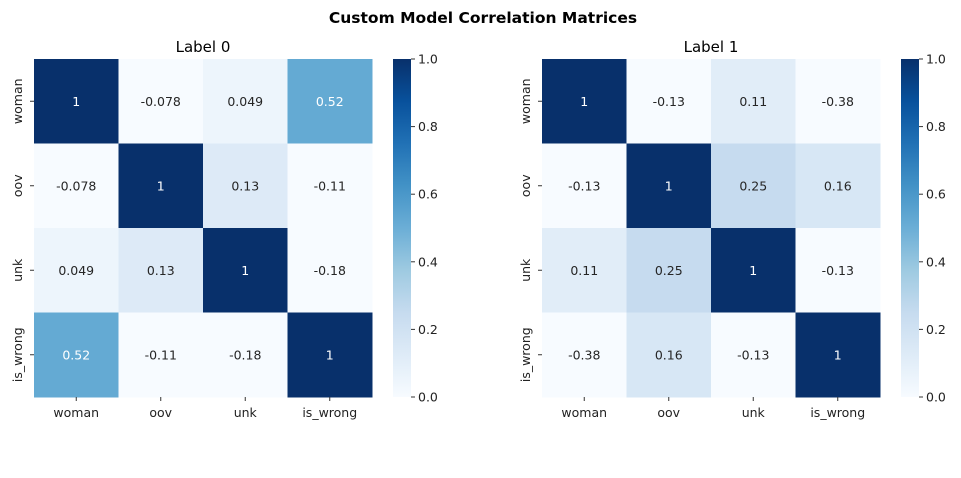 The image size is (961, 478). What do you see at coordinates (483, 18) in the screenshot?
I see `figure-title: Custom Model Correlation Matrices` at bounding box center [483, 18].